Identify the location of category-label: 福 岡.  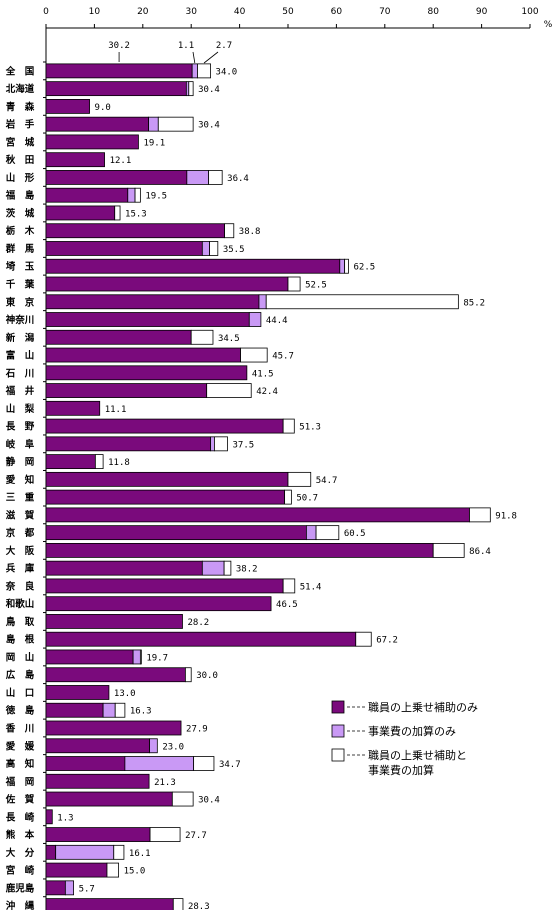
(20, 782).